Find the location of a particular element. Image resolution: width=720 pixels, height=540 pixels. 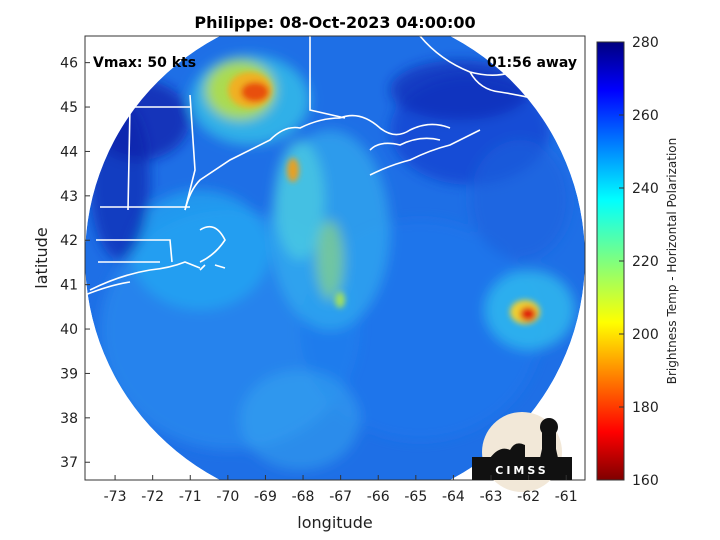

lon-tick-label: -61 is located at coordinates (566, 497).